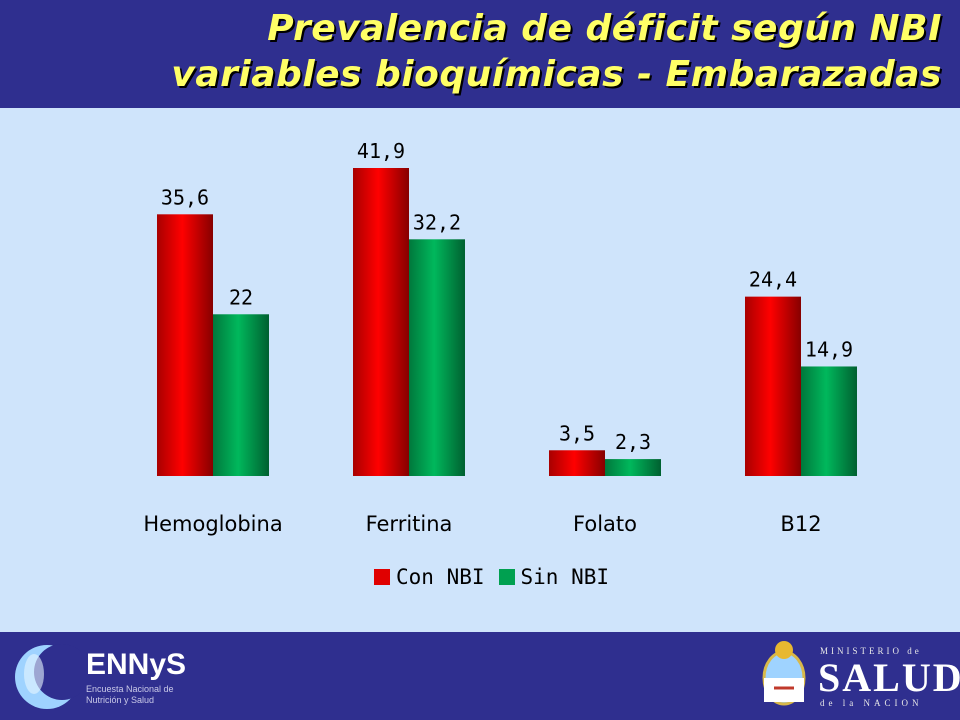  What do you see at coordinates (633, 442) in the screenshot?
I see `data-label-folato-sin-nbi: 2,3` at bounding box center [633, 442].